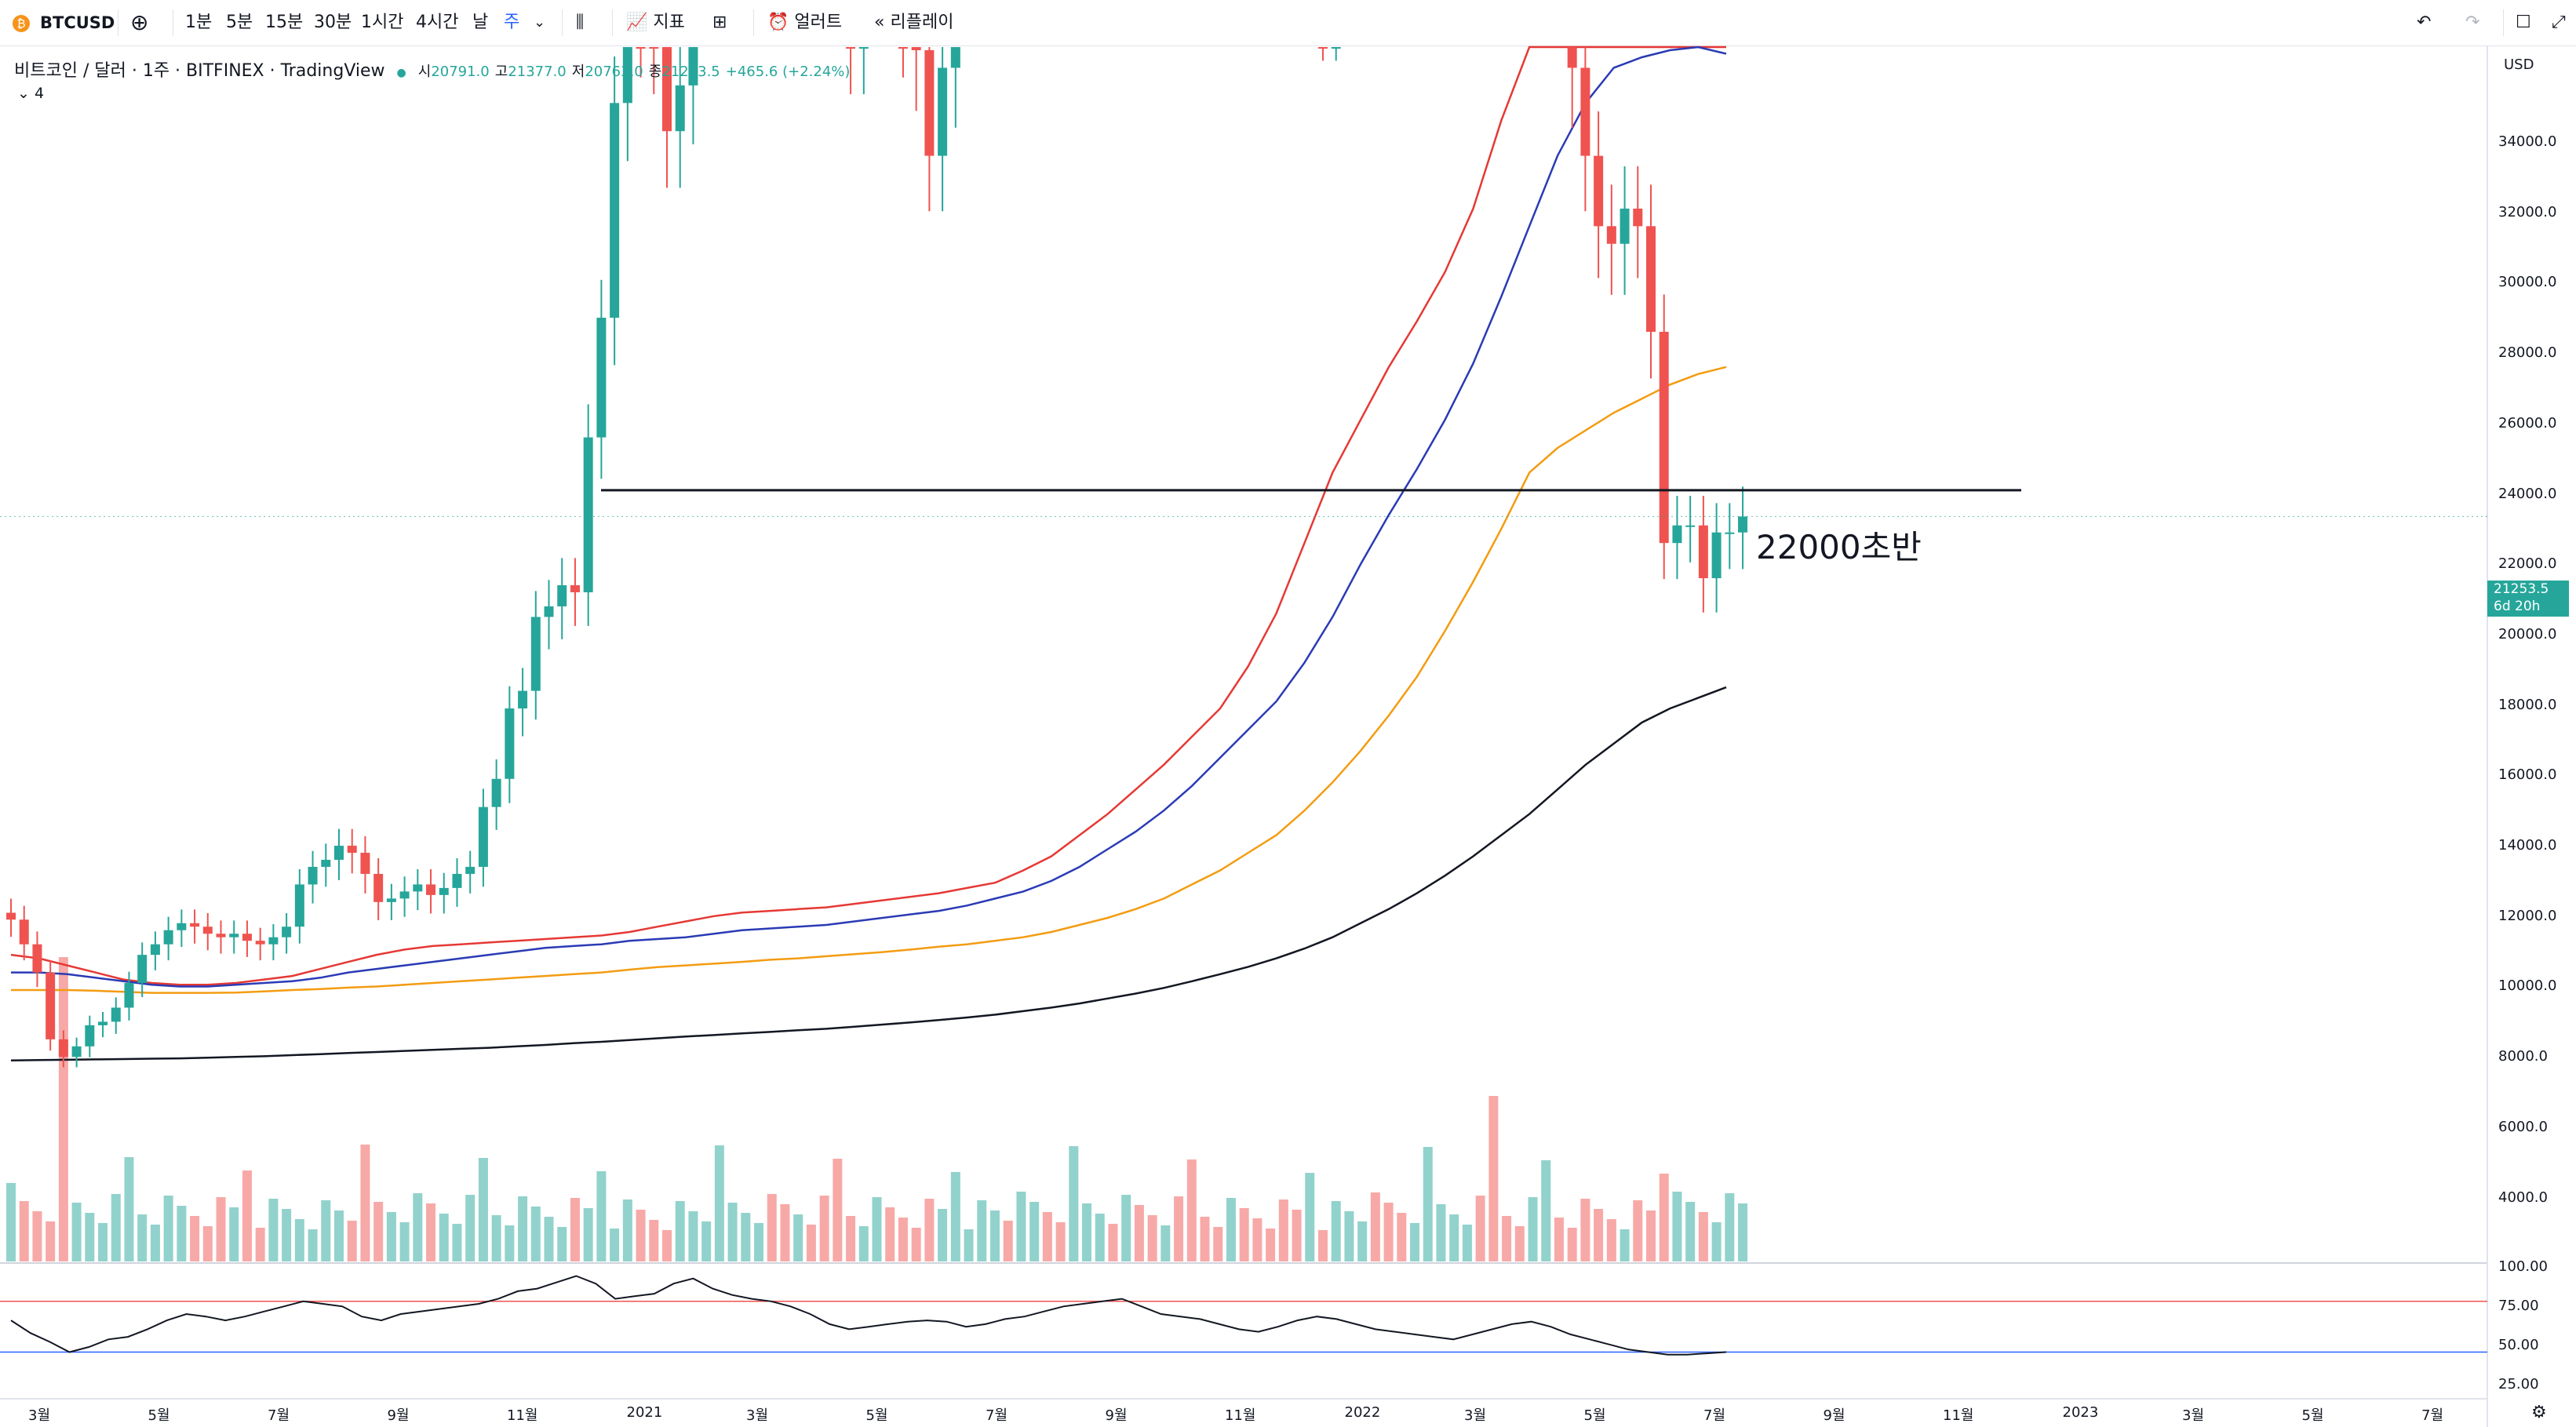 This screenshot has height=1427, width=2576. What do you see at coordinates (1839, 547) in the screenshot?
I see `annotation-text: 22000초반` at bounding box center [1839, 547].